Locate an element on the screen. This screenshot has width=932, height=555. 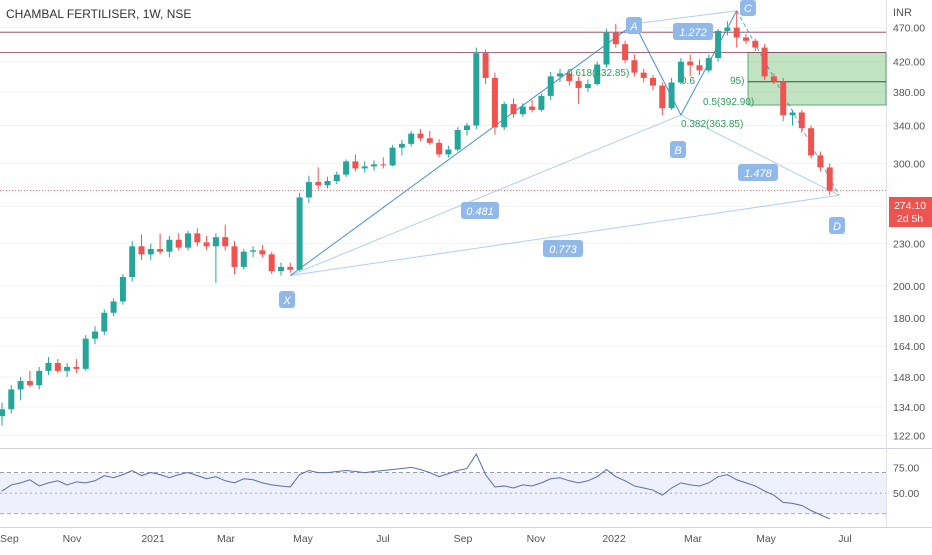
point-a-badge: A is located at coordinates (634, 25).